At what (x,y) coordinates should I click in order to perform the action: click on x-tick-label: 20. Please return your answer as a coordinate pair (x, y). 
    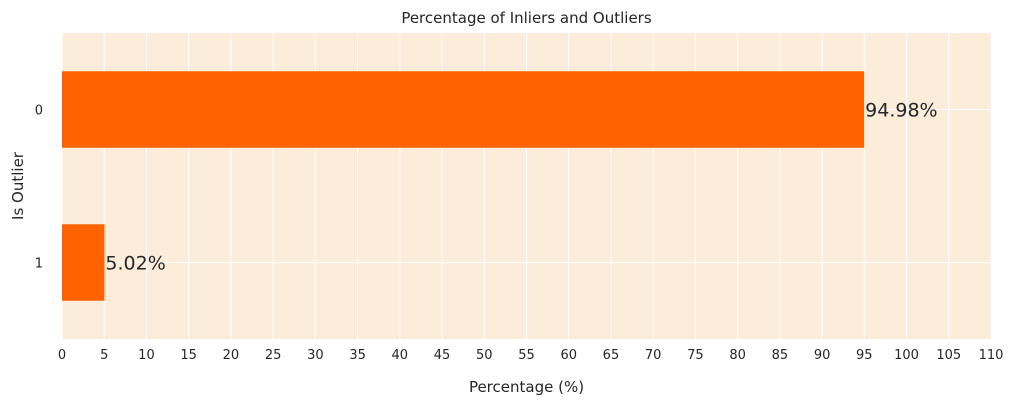
    Looking at the image, I should click on (231, 355).